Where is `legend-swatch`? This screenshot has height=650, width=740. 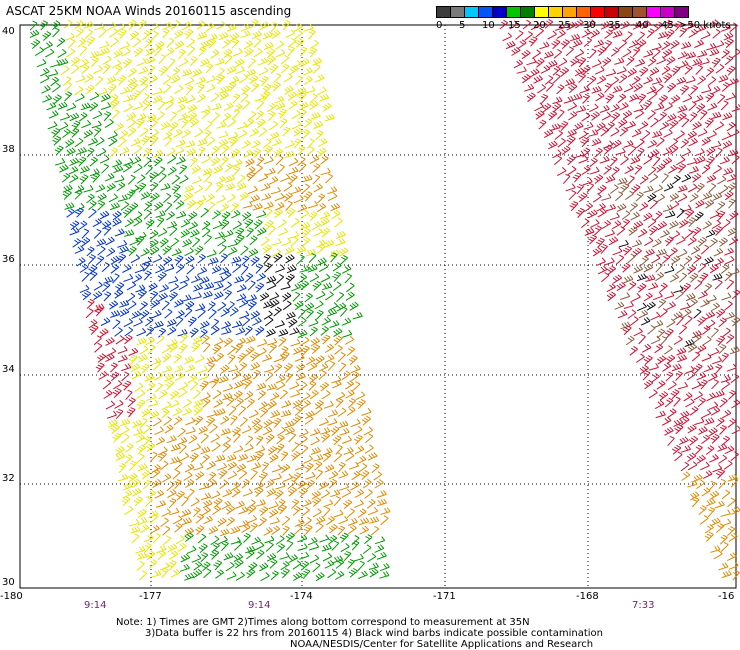
legend-swatch is located at coordinates (485, 12).